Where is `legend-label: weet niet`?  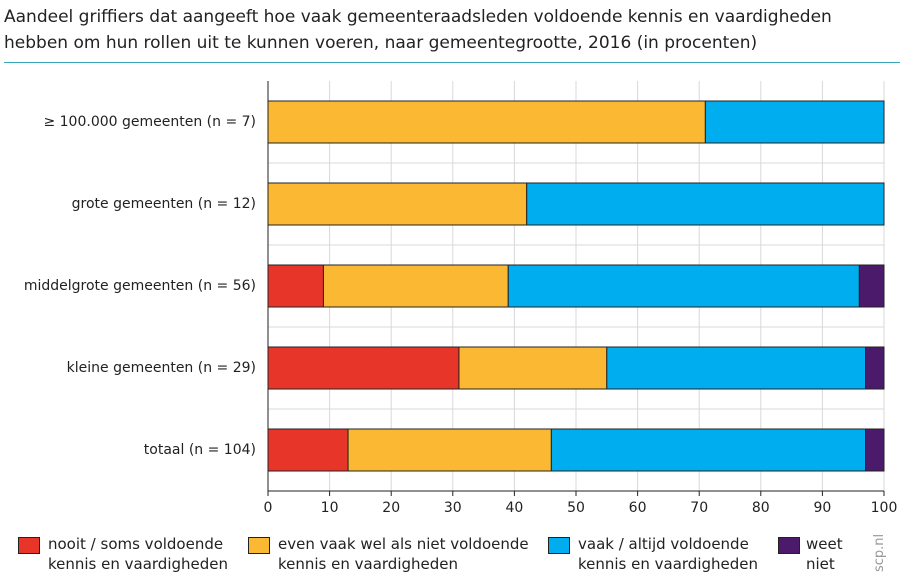
legend-label: weet niet is located at coordinates (824, 554).